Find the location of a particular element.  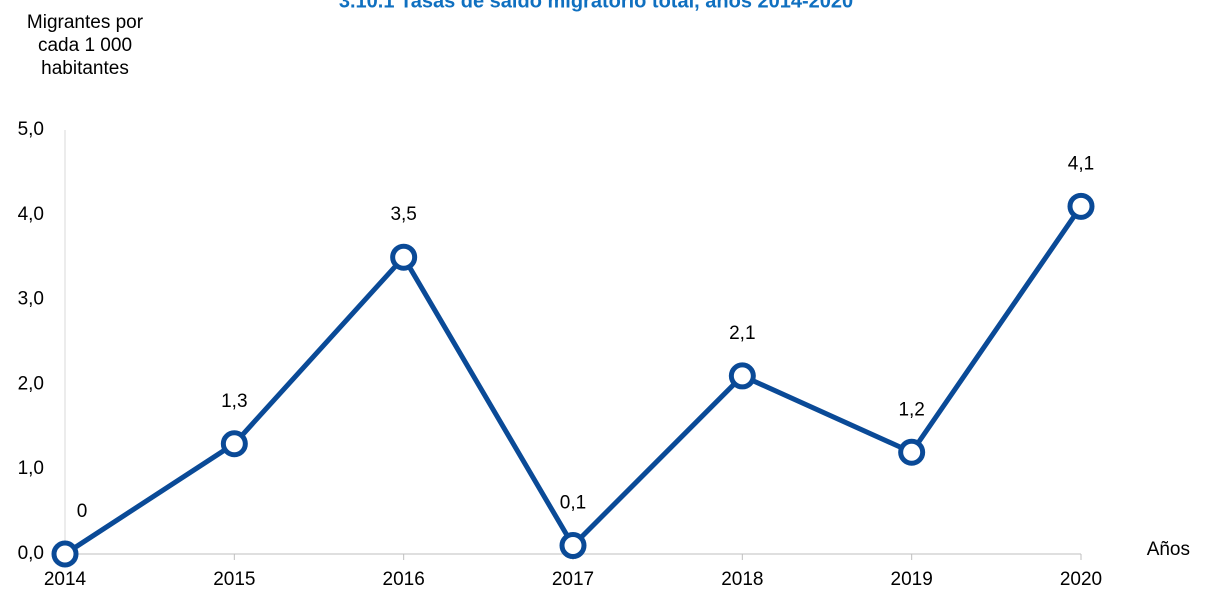

data-label: 1,3 is located at coordinates (234, 401).